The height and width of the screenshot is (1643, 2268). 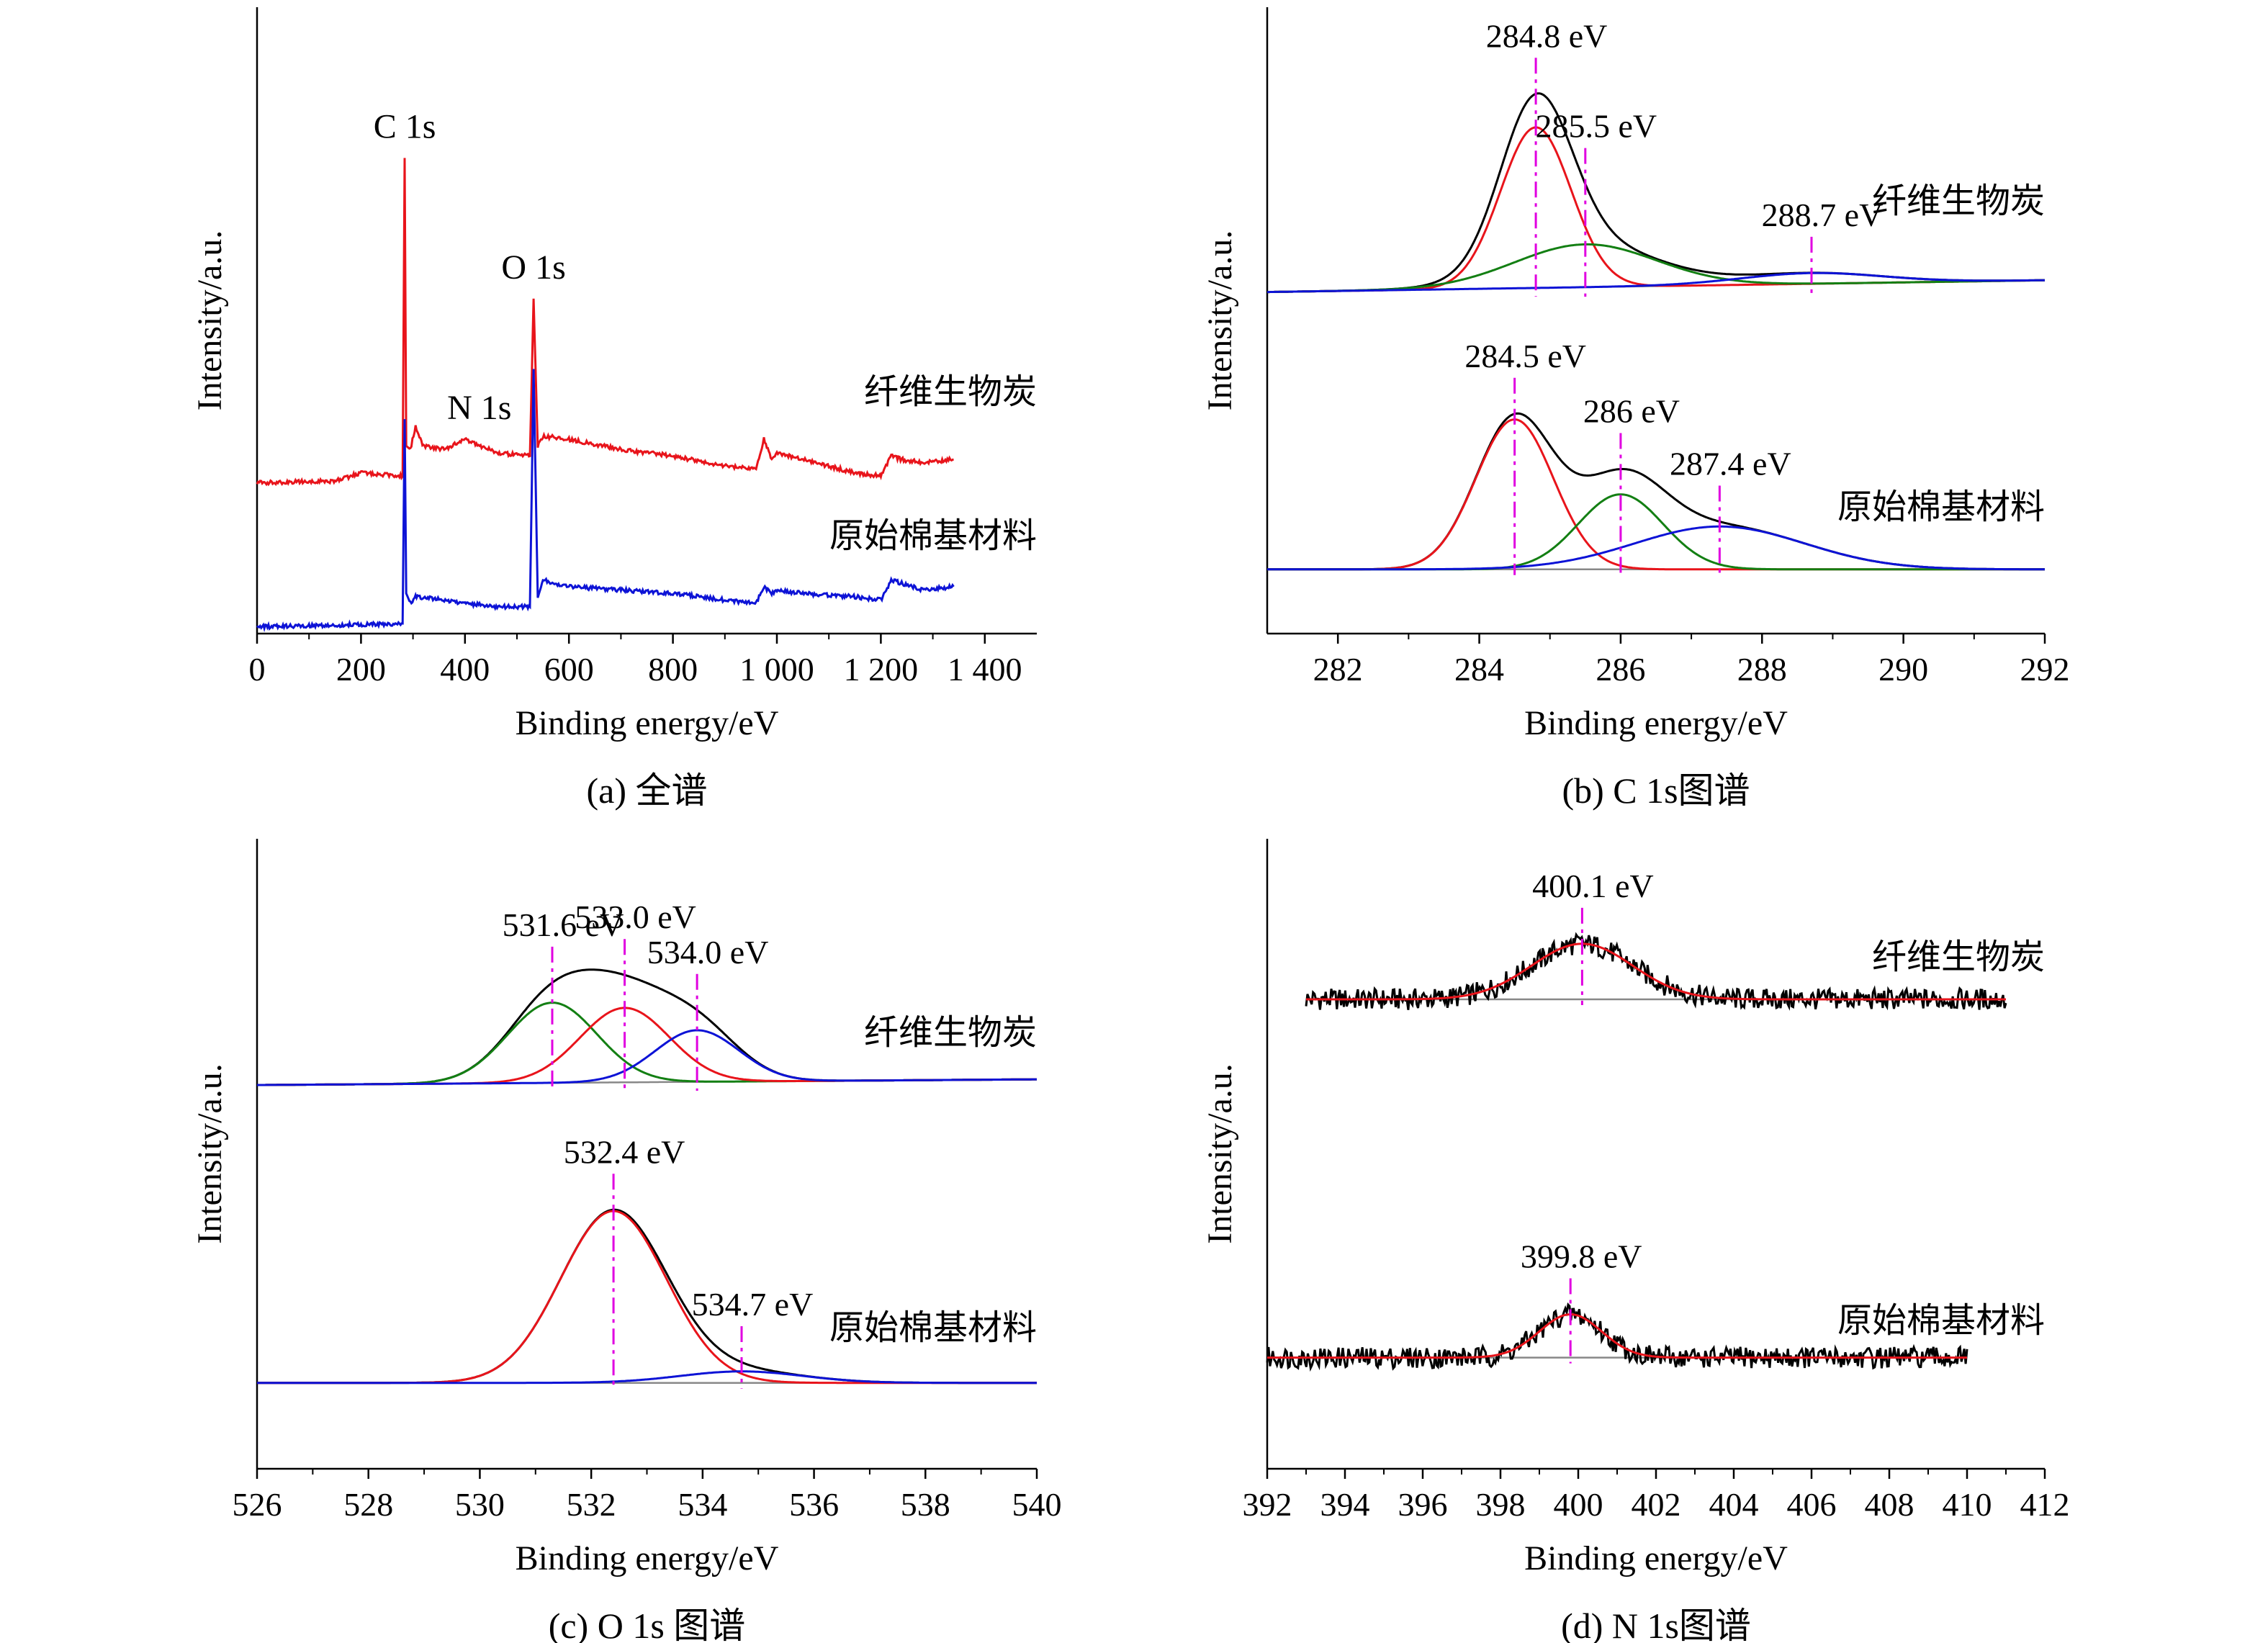 What do you see at coordinates (1656, 1505) in the screenshot?
I see `x-tick-label: 402` at bounding box center [1656, 1505].